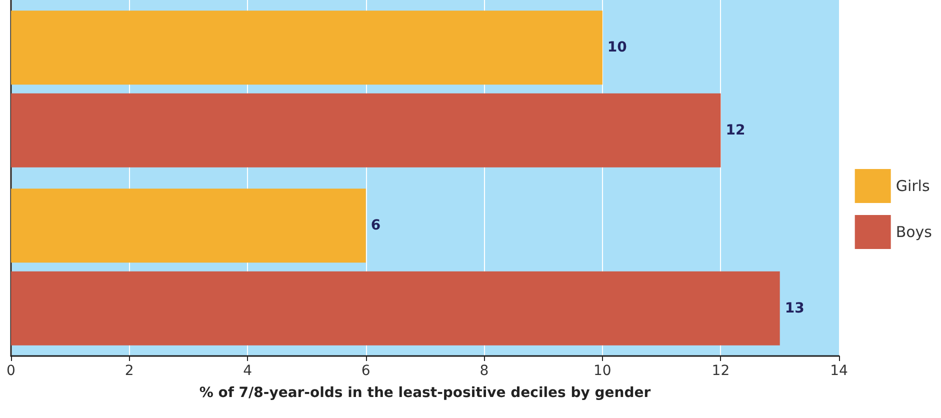 The height and width of the screenshot is (418, 941). What do you see at coordinates (375, 226) in the screenshot?
I see `data-label: 6` at bounding box center [375, 226].